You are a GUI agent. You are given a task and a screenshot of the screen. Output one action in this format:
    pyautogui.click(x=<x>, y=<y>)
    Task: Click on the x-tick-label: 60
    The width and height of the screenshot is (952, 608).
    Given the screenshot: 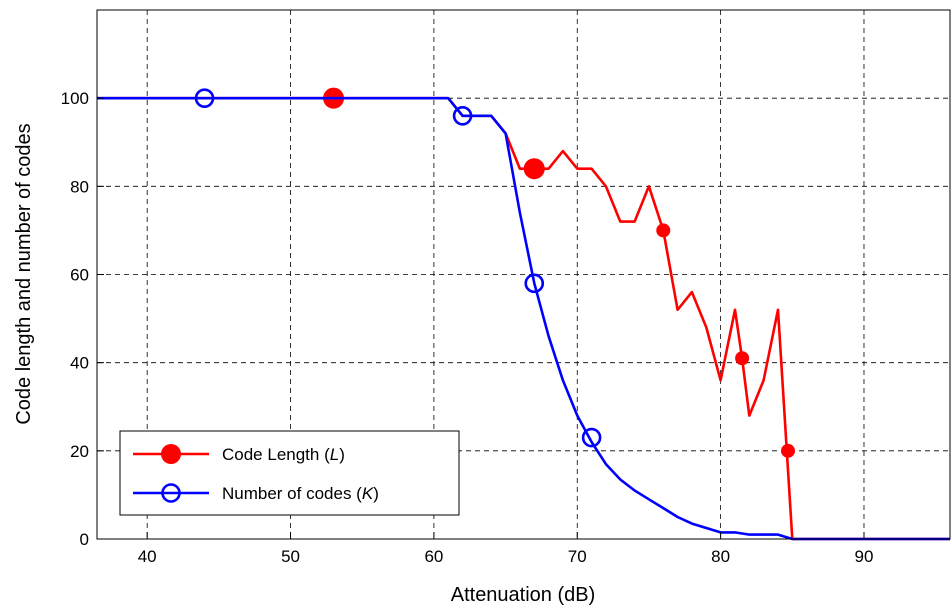 What is the action you would take?
    pyautogui.click(x=433, y=556)
    